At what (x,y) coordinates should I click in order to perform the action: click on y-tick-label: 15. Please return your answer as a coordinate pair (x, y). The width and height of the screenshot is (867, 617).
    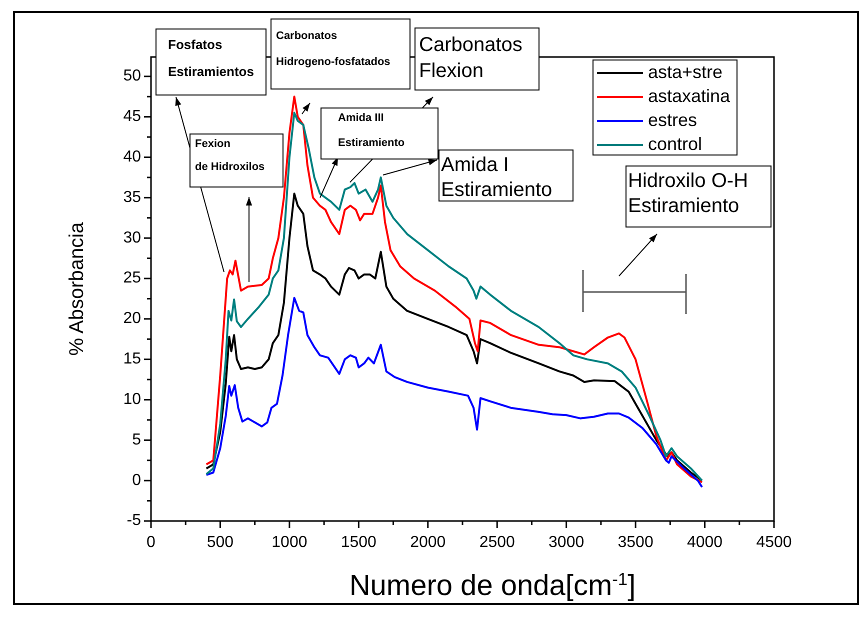
    Looking at the image, I should click on (132, 359).